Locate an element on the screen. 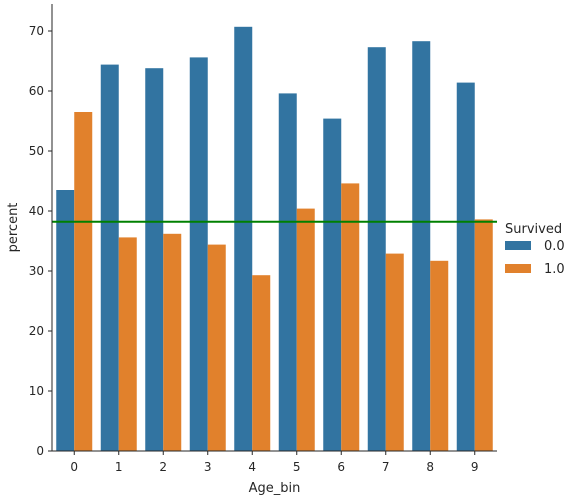  bar-survived-1.0-agebin-8 is located at coordinates (439, 355).